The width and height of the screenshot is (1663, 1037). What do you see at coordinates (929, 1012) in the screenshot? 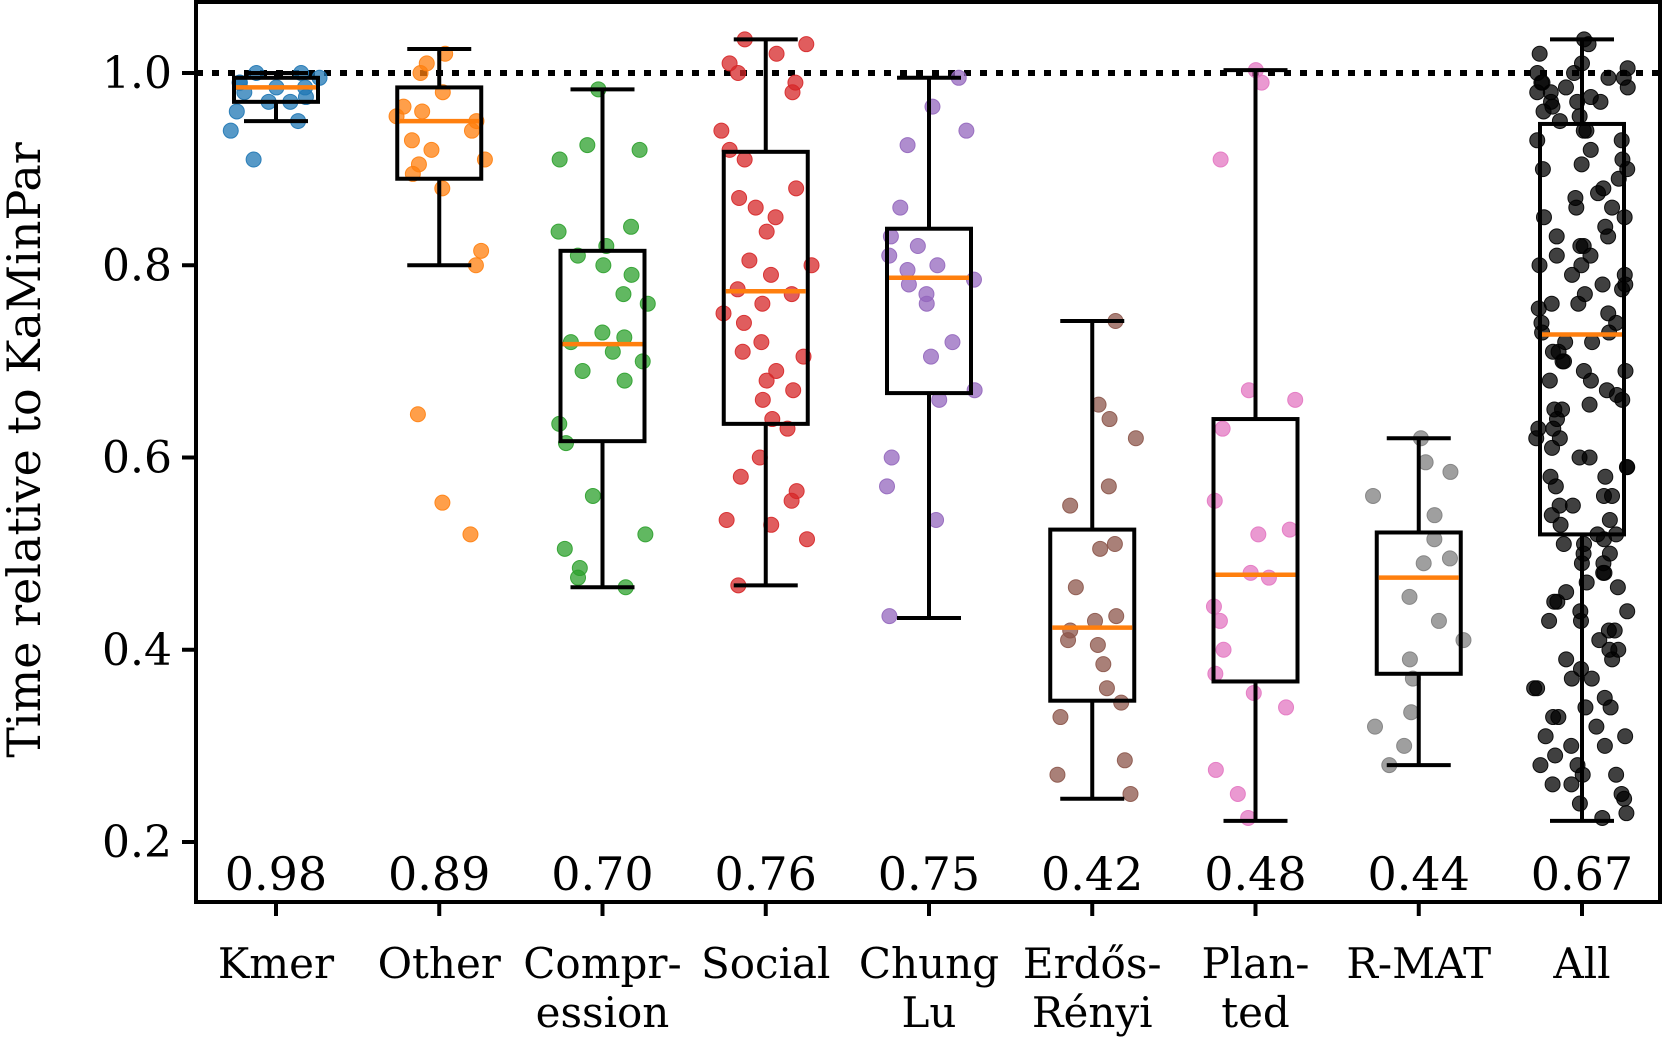
I see `category-label: Lu` at bounding box center [929, 1012].